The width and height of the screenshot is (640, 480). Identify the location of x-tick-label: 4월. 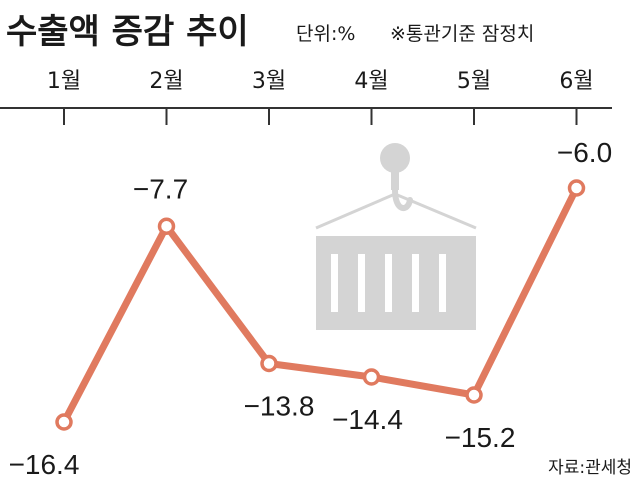
(371, 81).